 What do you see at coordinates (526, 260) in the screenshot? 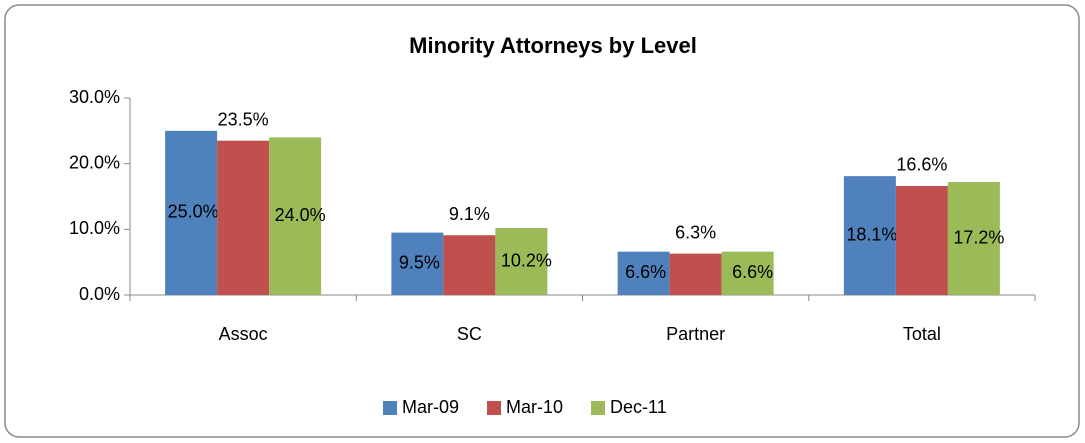
I see `data-label: 10.2%` at bounding box center [526, 260].